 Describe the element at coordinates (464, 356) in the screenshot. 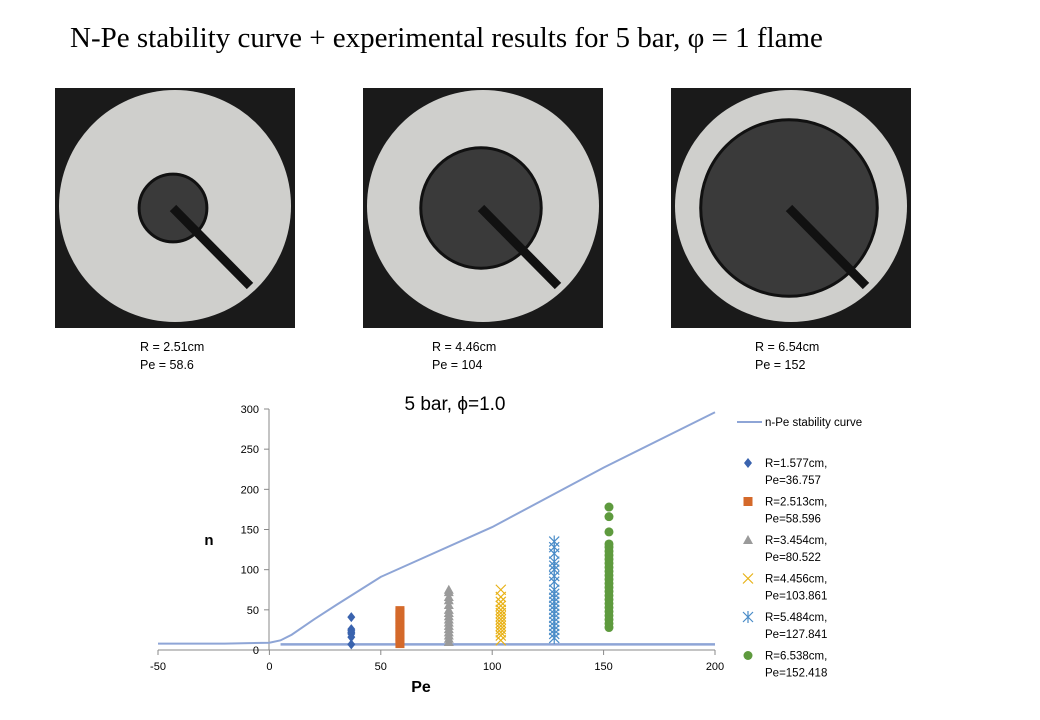

I see `photo-caption-2: R = 4.46cm Pe = 104` at that location.